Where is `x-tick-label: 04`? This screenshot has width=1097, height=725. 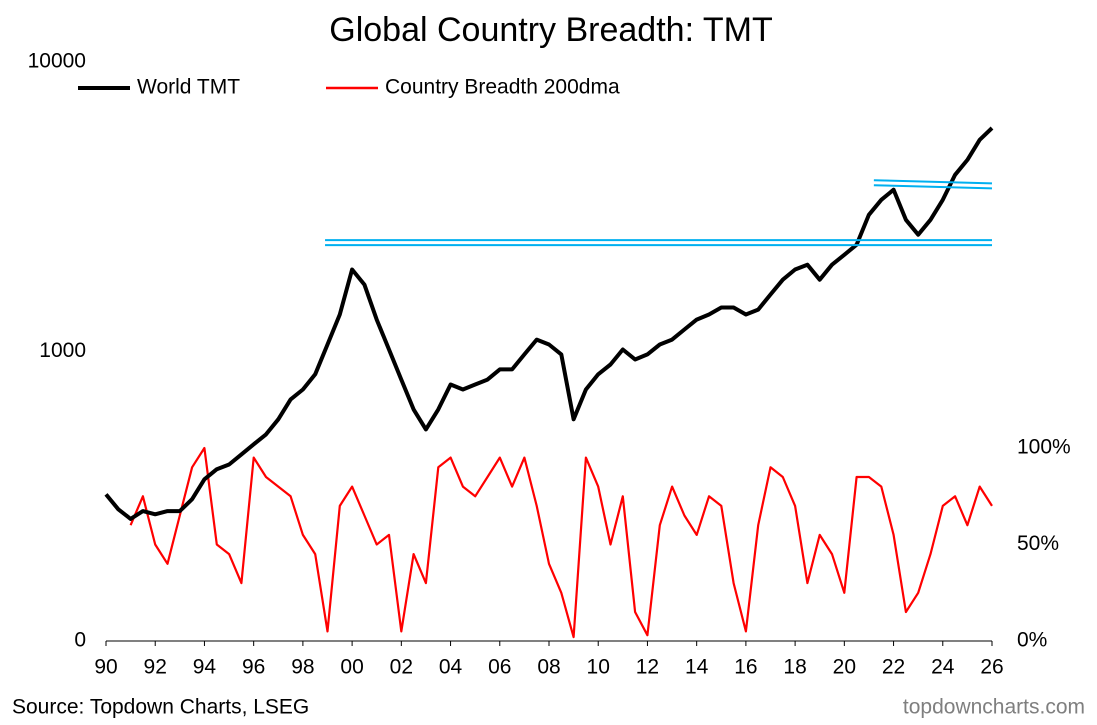 x-tick-label: 04 is located at coordinates (451, 667).